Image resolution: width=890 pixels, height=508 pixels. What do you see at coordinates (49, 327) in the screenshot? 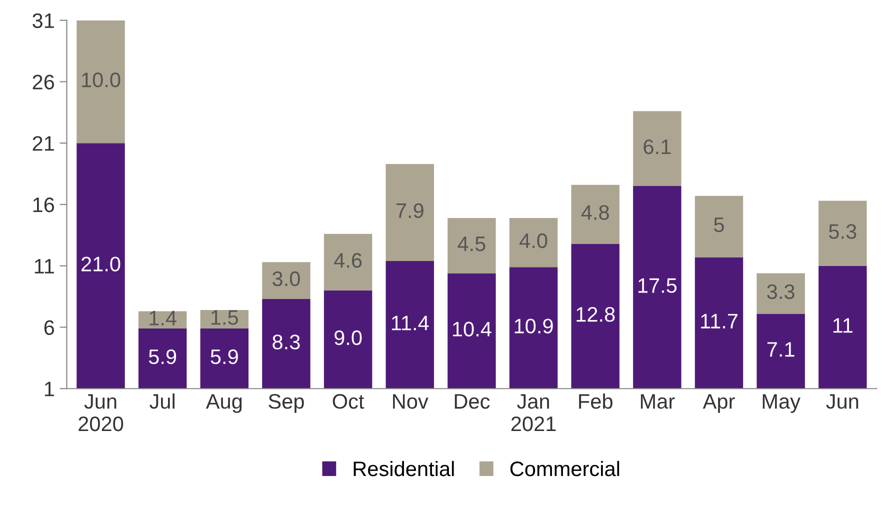
I see `y-tick-label: 6` at bounding box center [49, 327].